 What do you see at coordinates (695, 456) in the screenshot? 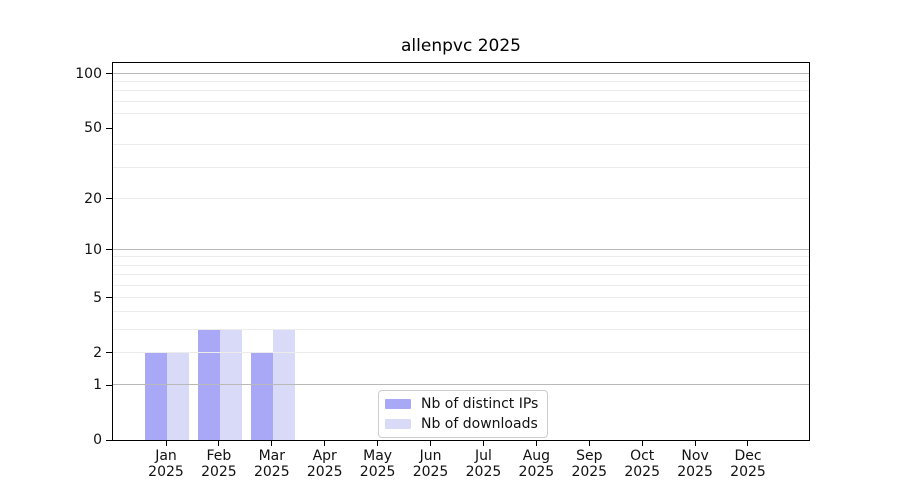
I see `xtick-label-month: Nov` at bounding box center [695, 456].